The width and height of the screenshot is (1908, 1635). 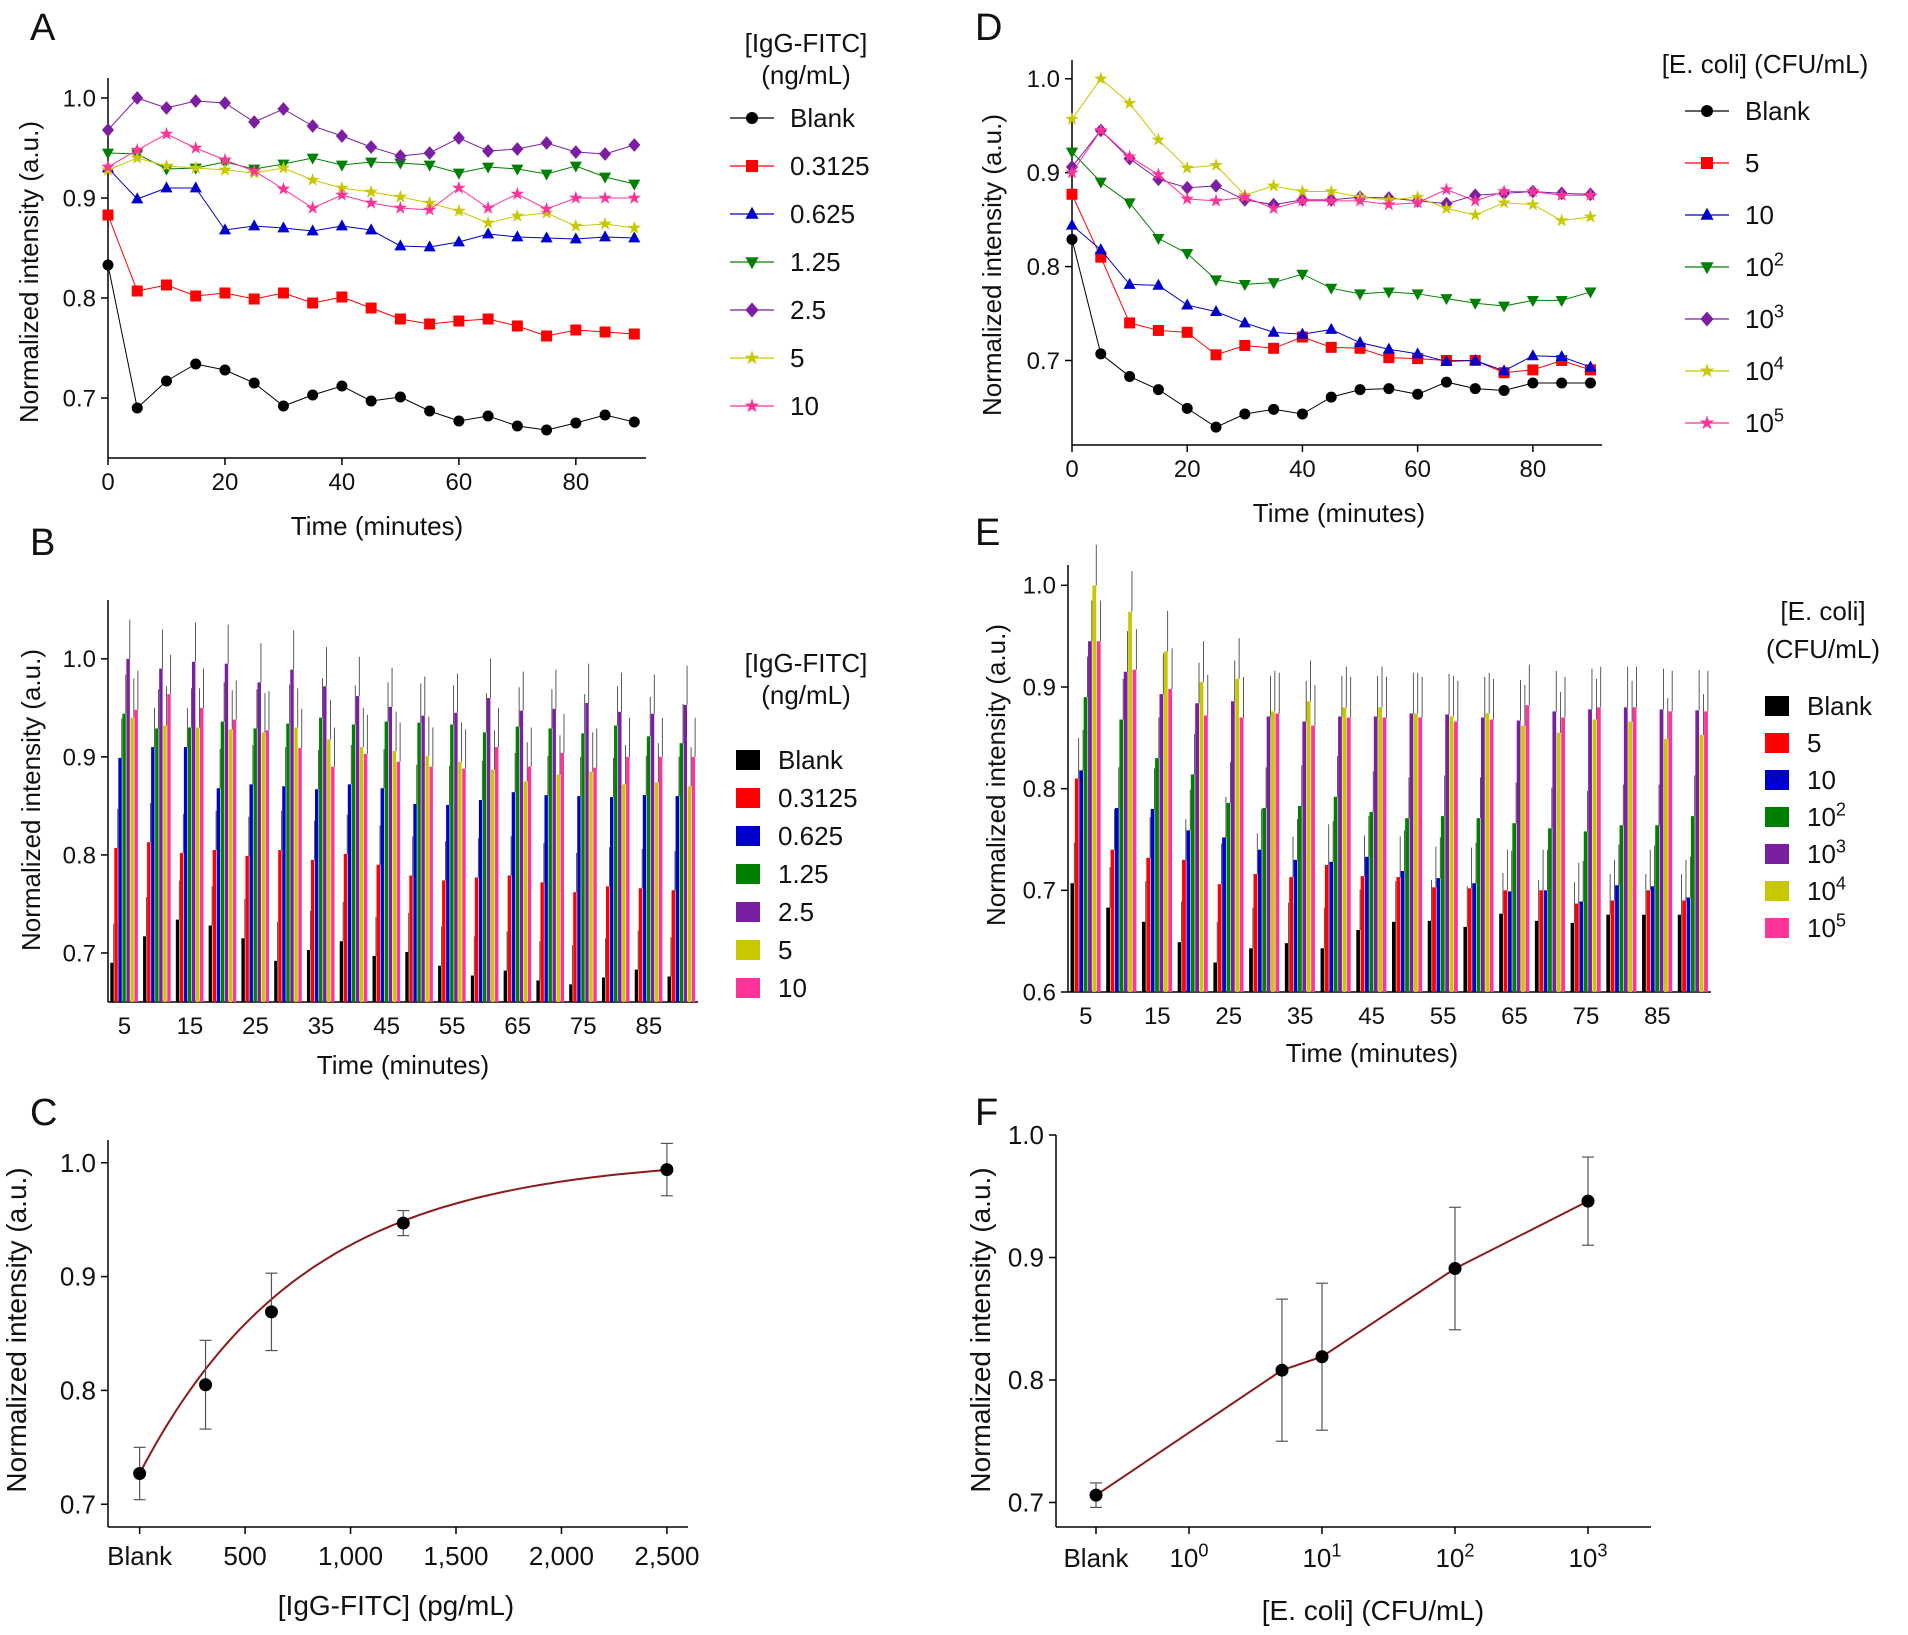 I want to click on panel-d-xtick-label: 40, so click(x=1302, y=469).